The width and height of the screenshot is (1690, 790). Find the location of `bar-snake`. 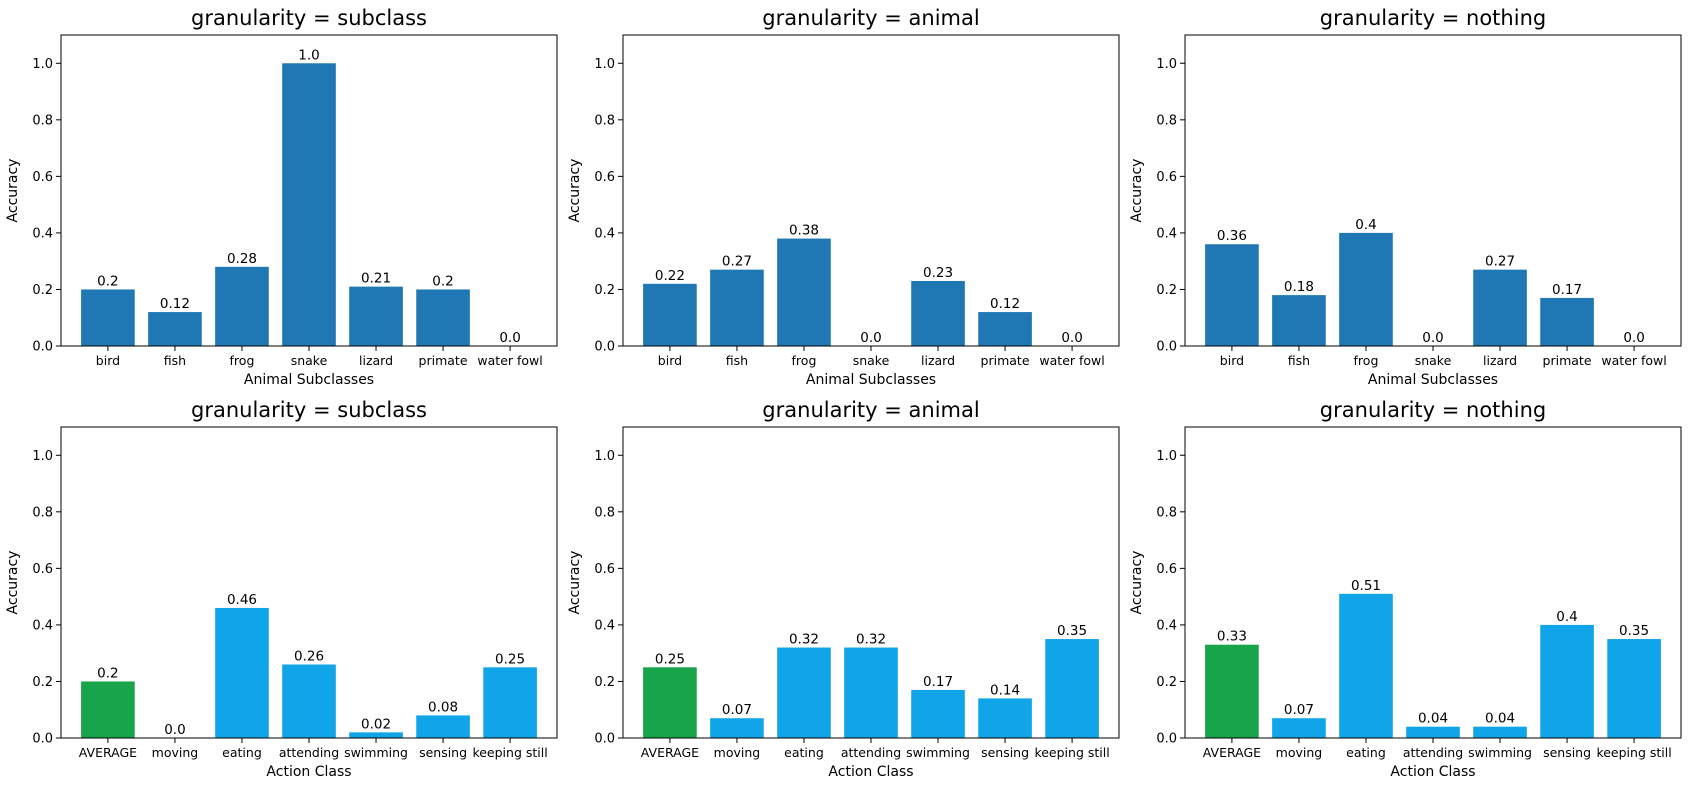

bar-snake is located at coordinates (309, 204).